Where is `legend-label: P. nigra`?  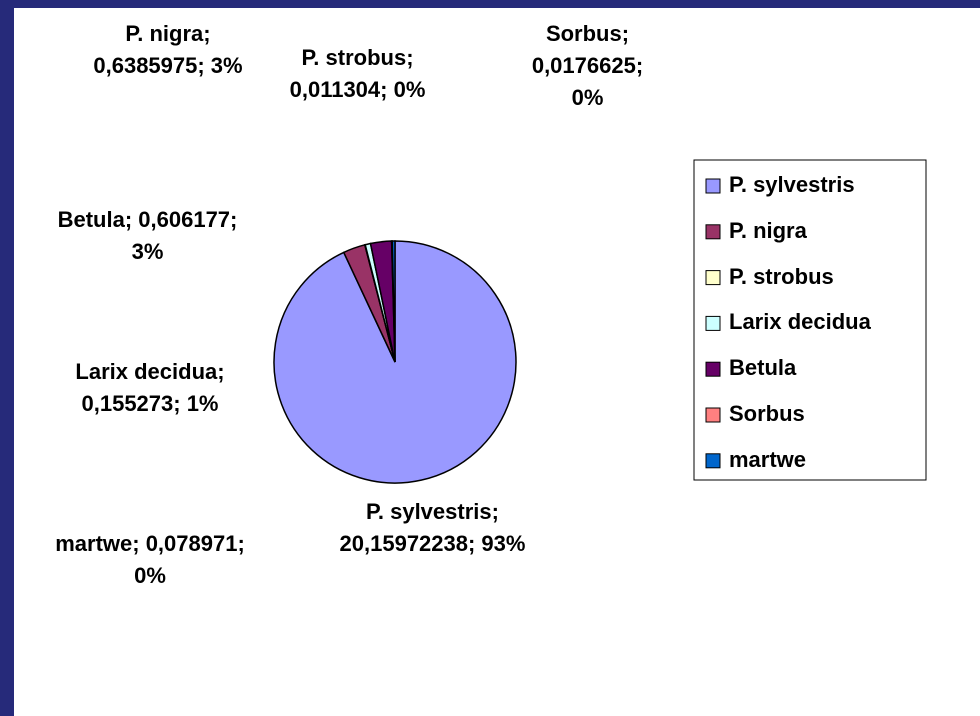
legend-label: P. nigra is located at coordinates (768, 230).